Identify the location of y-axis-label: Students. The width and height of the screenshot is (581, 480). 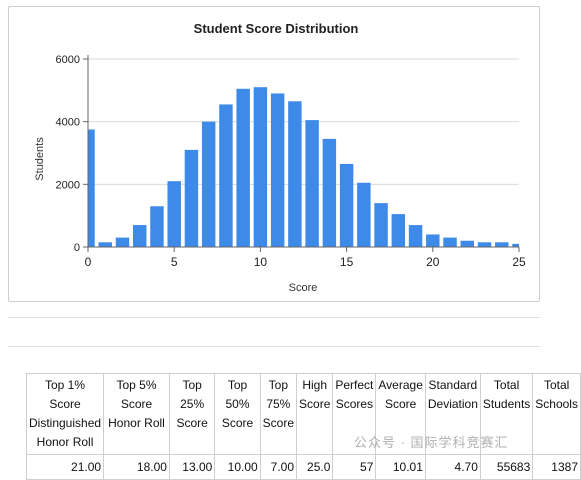
(40, 159).